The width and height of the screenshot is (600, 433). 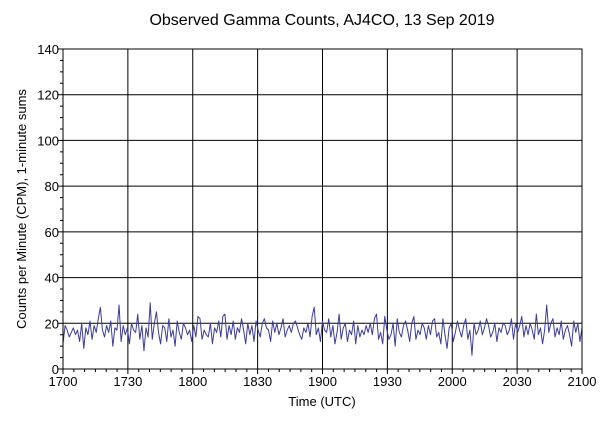 What do you see at coordinates (192, 381) in the screenshot?
I see `x-tick-label: 1800` at bounding box center [192, 381].